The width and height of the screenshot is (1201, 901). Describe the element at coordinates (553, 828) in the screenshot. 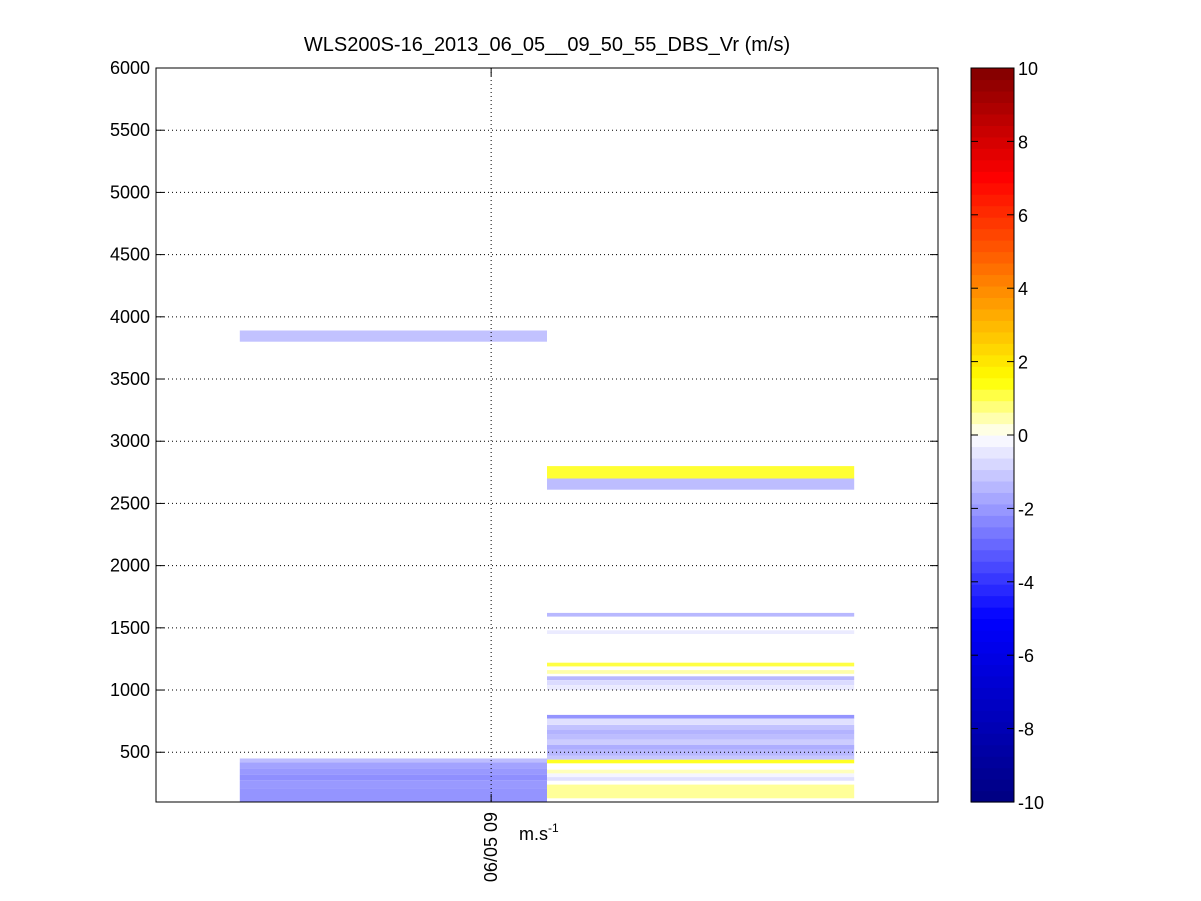

I see `x-axis-label-superscript: -1` at that location.